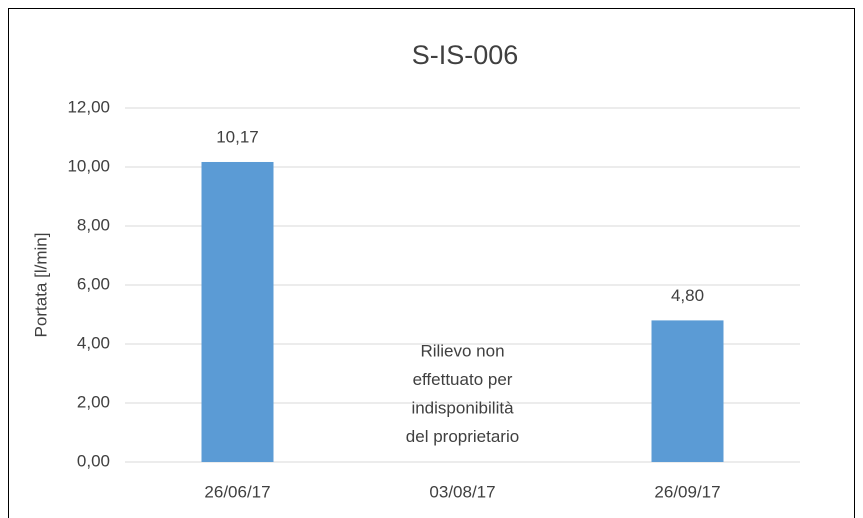 The height and width of the screenshot is (518, 863). Describe the element at coordinates (462, 491) in the screenshot. I see `x-tick-label: 03/08/17` at that location.